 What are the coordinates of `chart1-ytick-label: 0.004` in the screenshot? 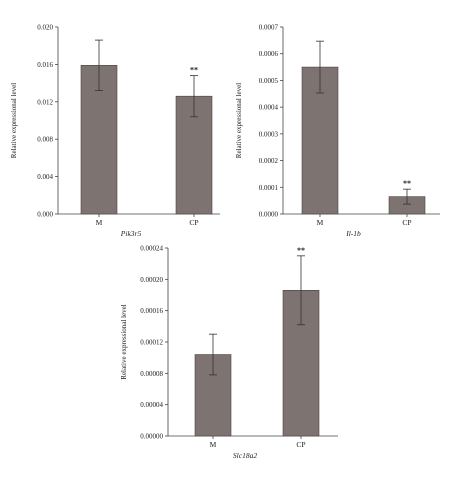 It's located at (45, 177).